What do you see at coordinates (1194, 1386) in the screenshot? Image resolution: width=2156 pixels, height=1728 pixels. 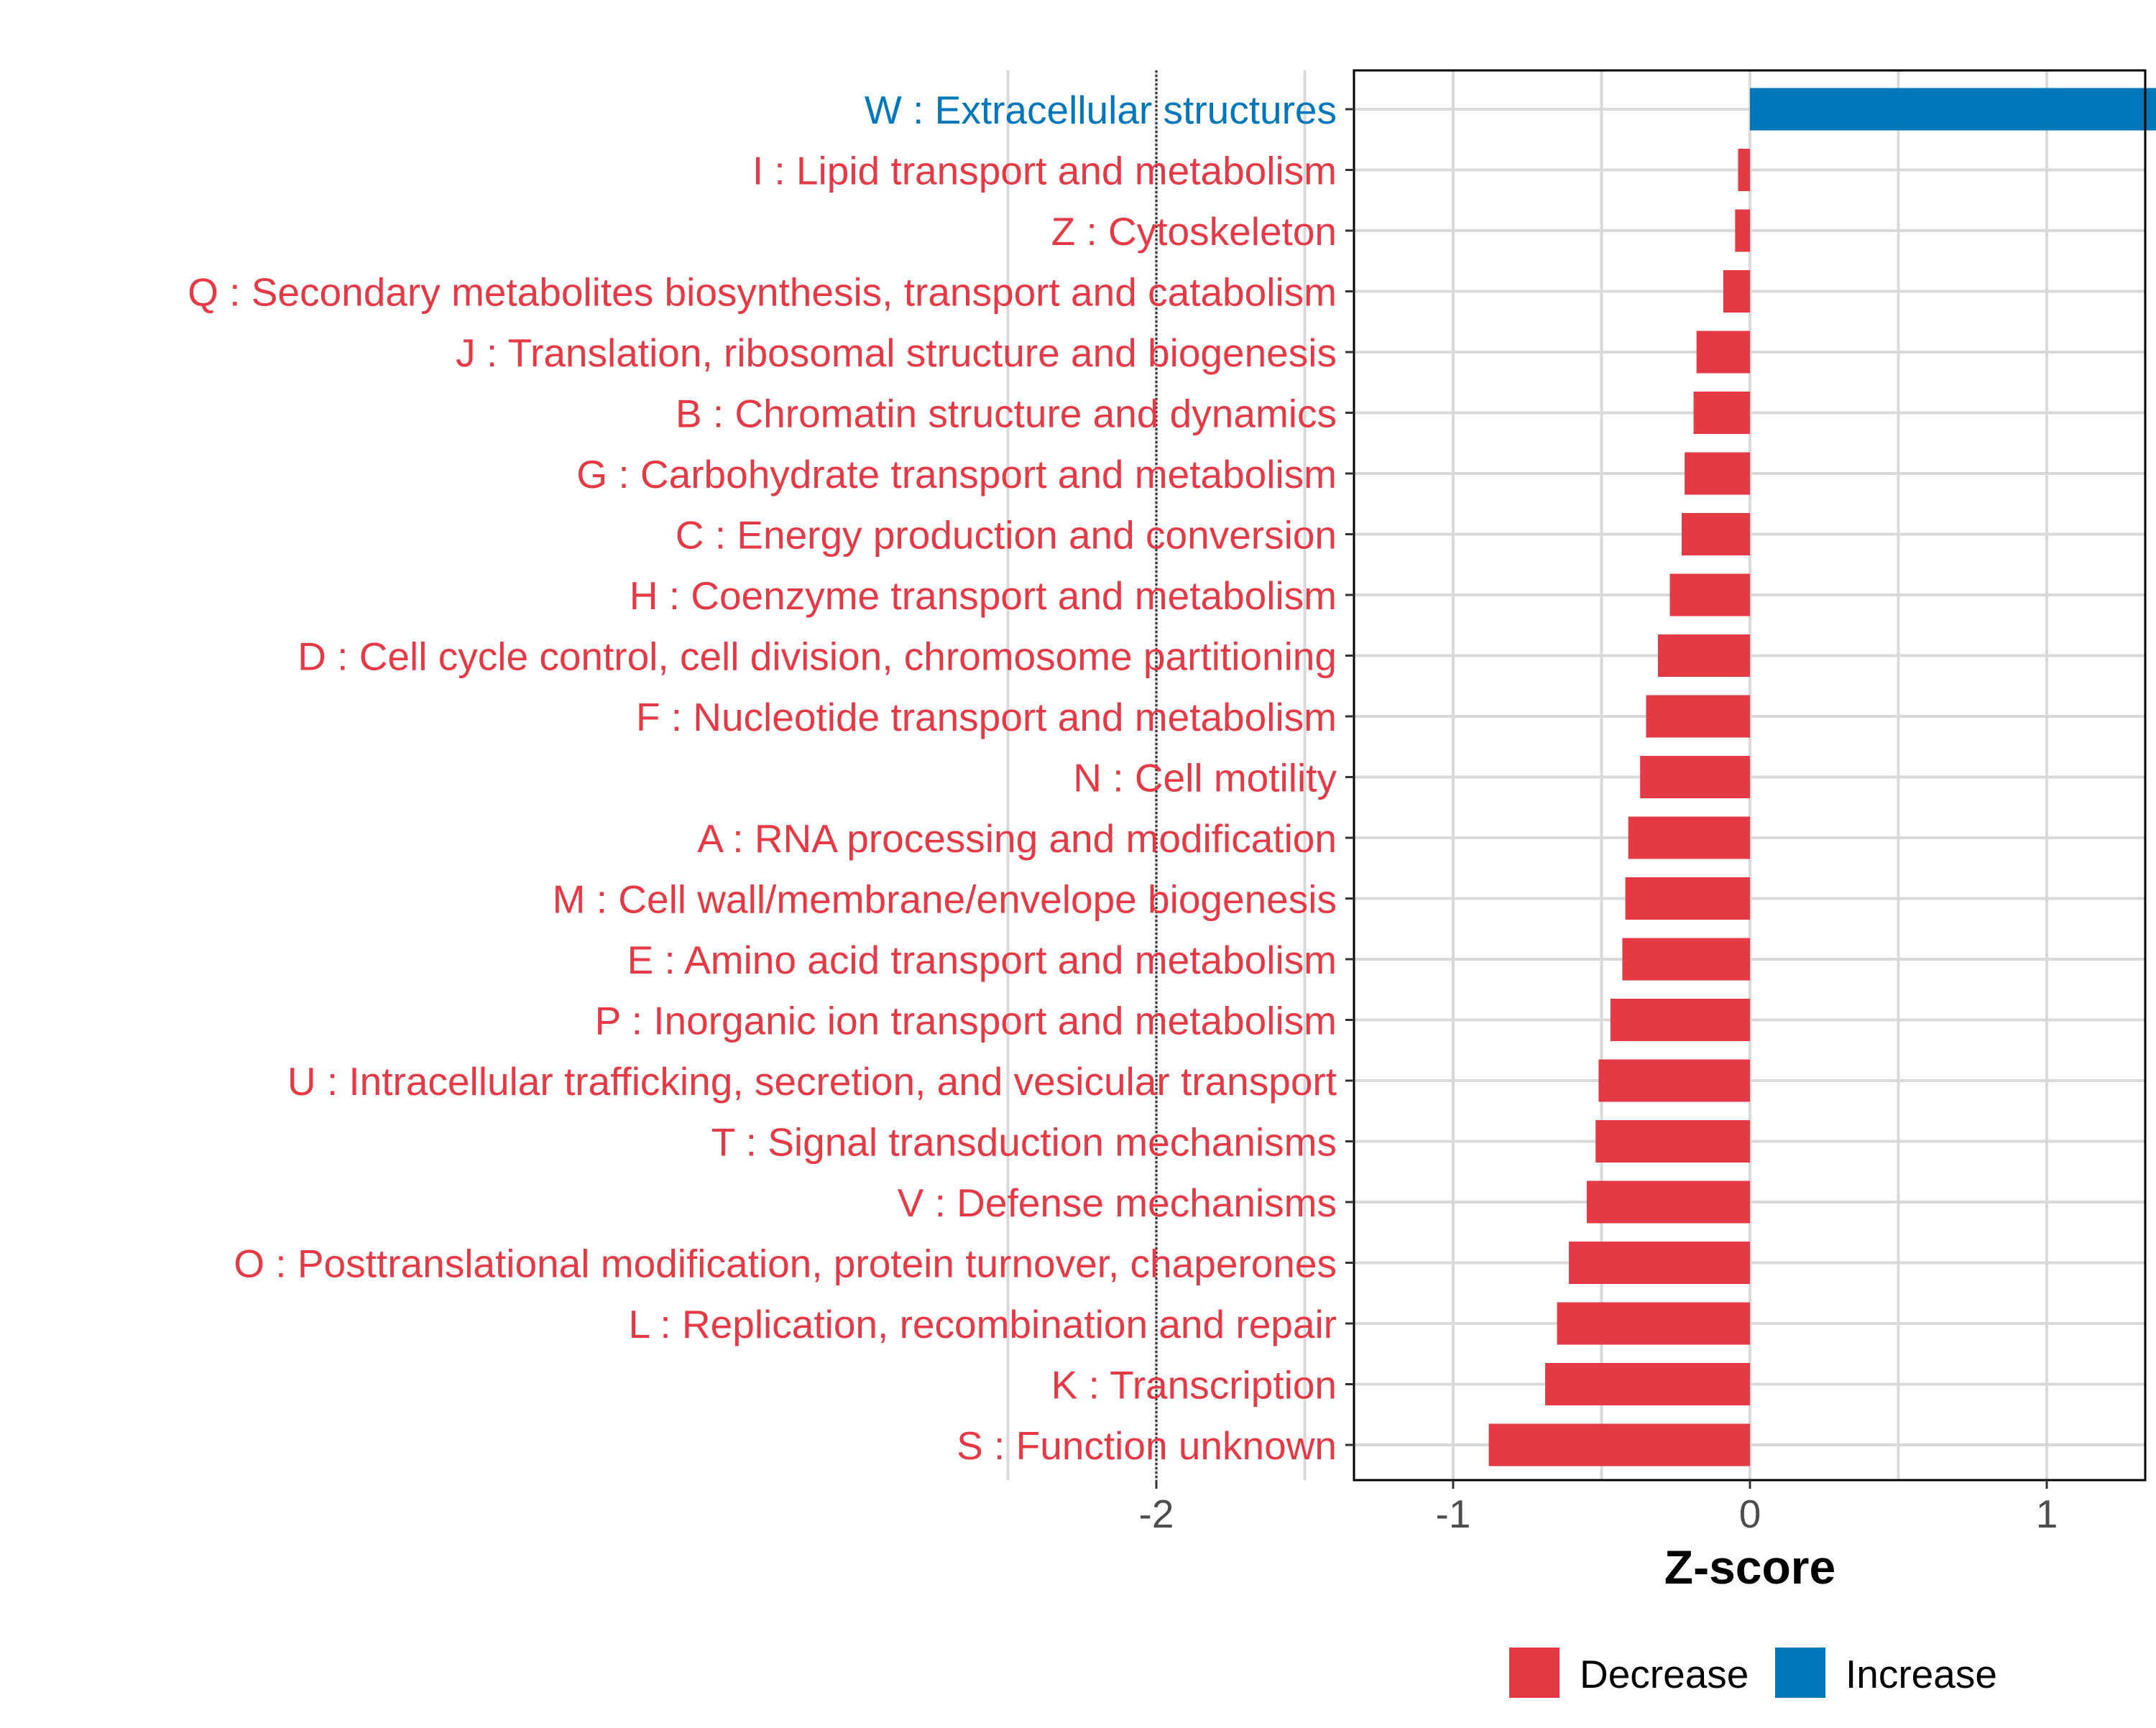 I see `y-tick-label: K : Transcription` at bounding box center [1194, 1386].